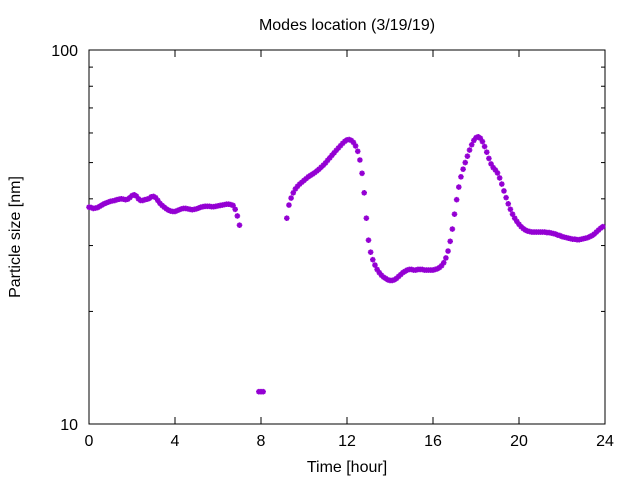 The image size is (640, 480). Describe the element at coordinates (347, 467) in the screenshot. I see `x-axis-label: Time [hour]` at that location.